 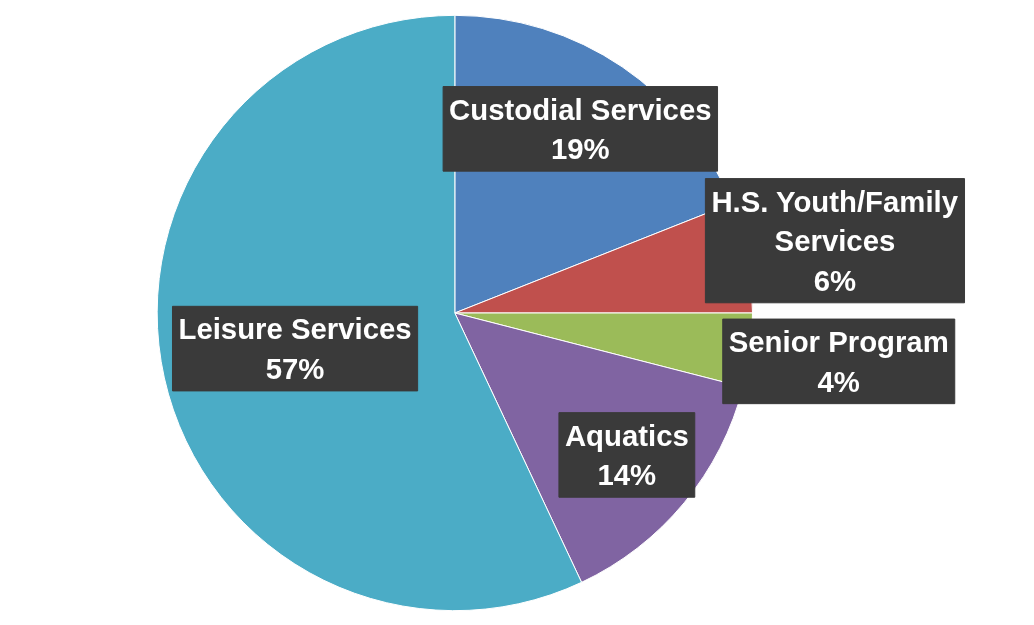 I want to click on data-label: 57%, so click(x=295, y=368).